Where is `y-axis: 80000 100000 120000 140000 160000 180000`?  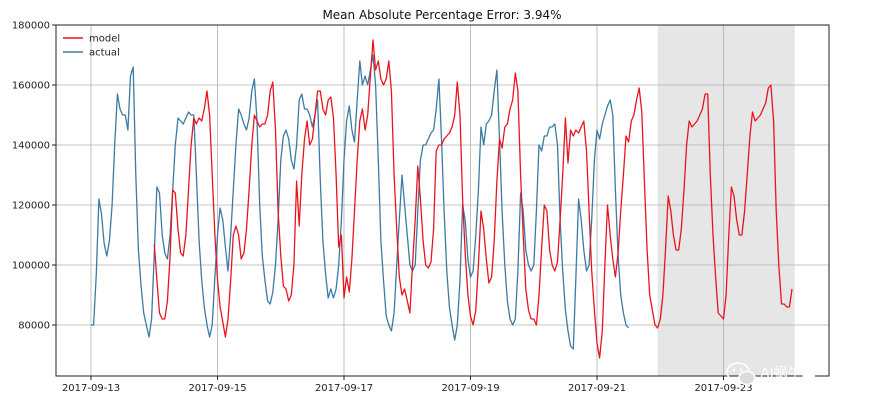 y-axis: 80000 100000 120000 140000 160000 180000 is located at coordinates (34, 176).